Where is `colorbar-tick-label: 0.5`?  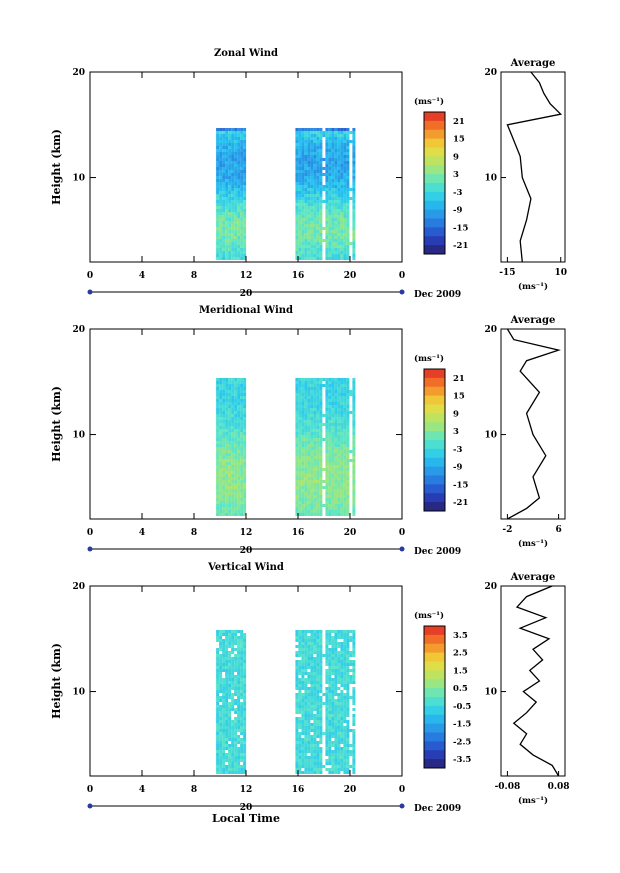 colorbar-tick-label: 0.5 is located at coordinates (460, 689).